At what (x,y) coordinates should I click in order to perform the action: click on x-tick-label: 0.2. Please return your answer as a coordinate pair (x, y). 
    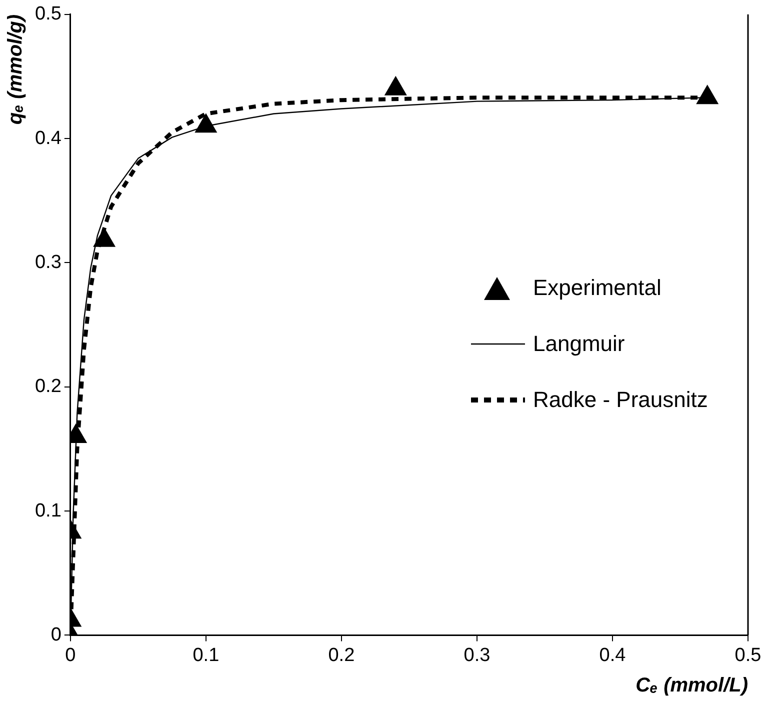
    Looking at the image, I should click on (341, 655).